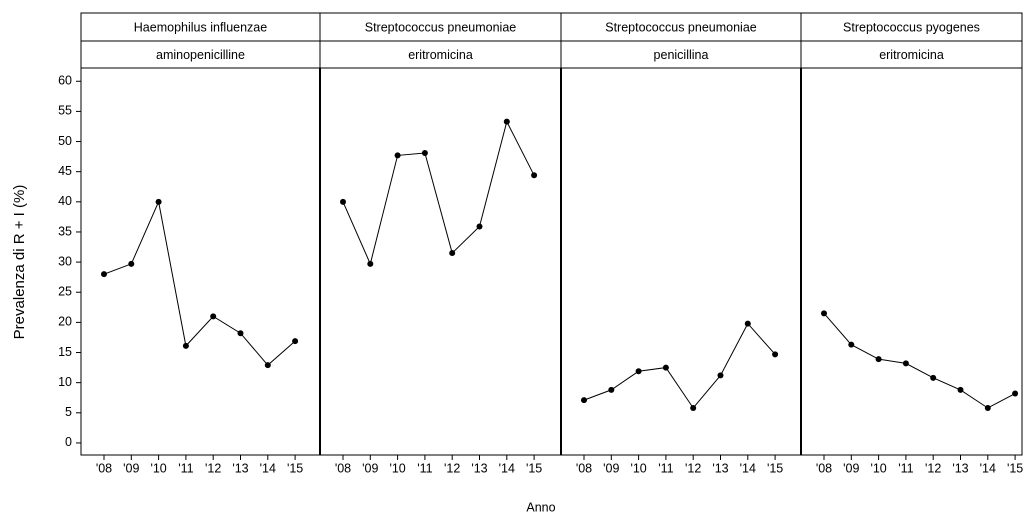 Image resolution: width=1025 pixels, height=517 pixels. I want to click on x-axis-label: Anno, so click(540, 507).